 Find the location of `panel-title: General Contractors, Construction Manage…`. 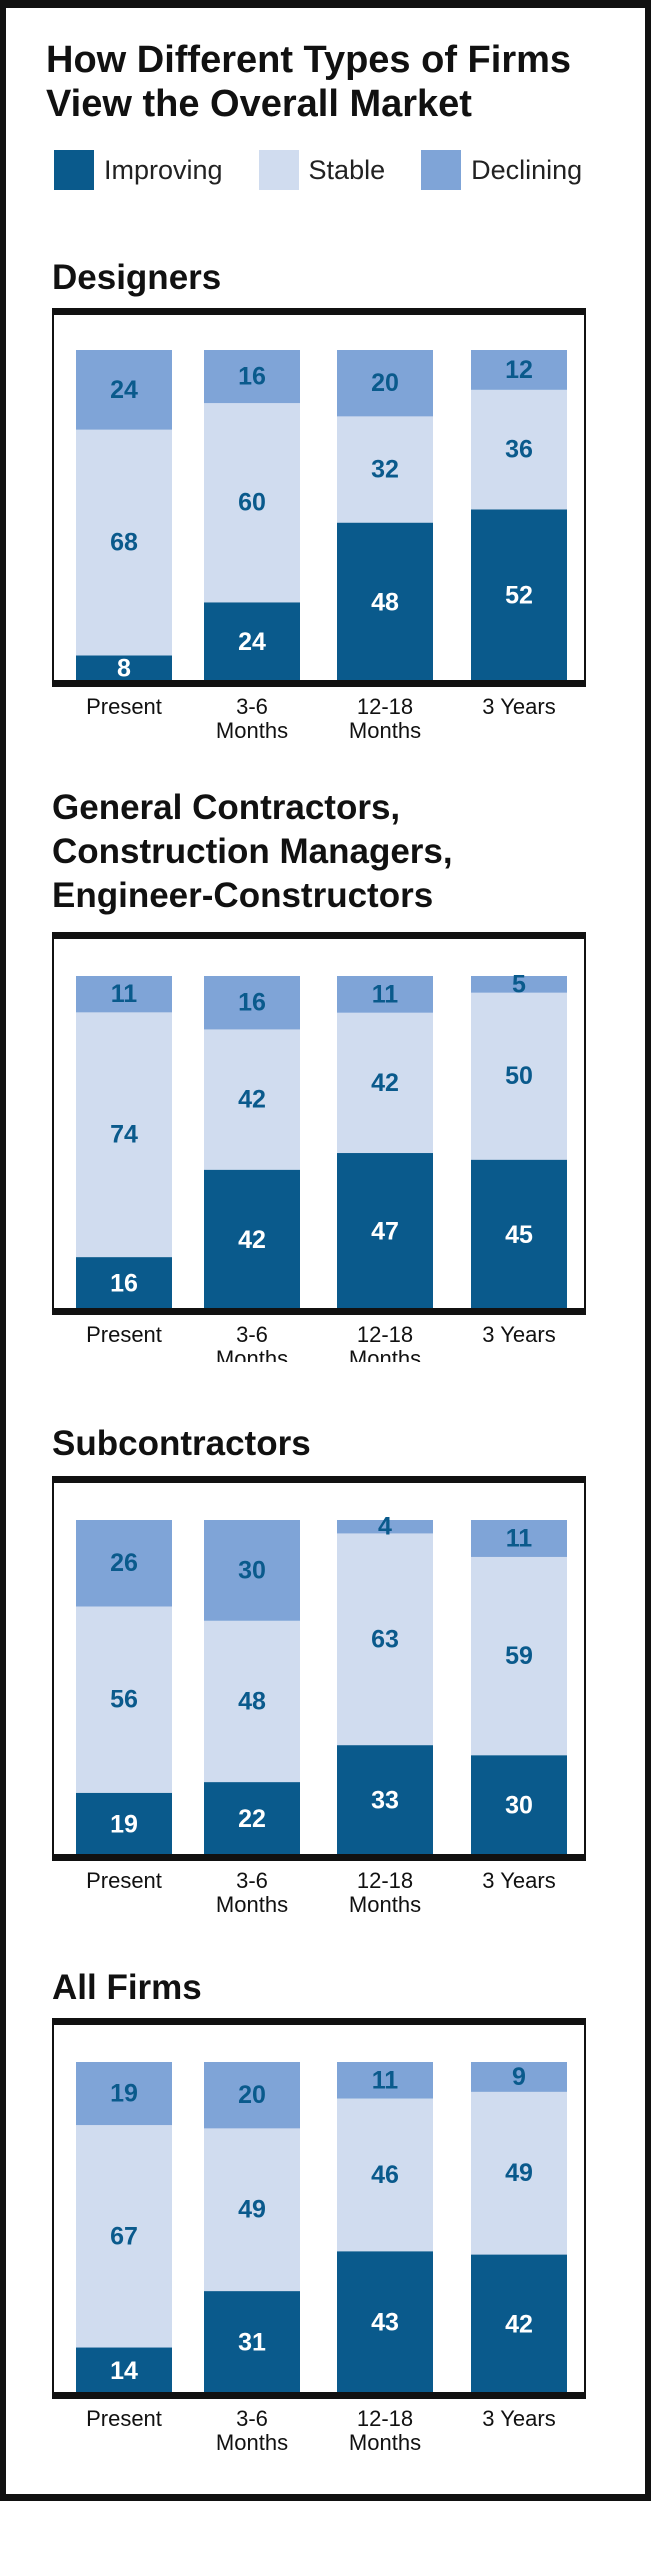

panel-title: General Contractors, Construction Manage… is located at coordinates (252, 851).